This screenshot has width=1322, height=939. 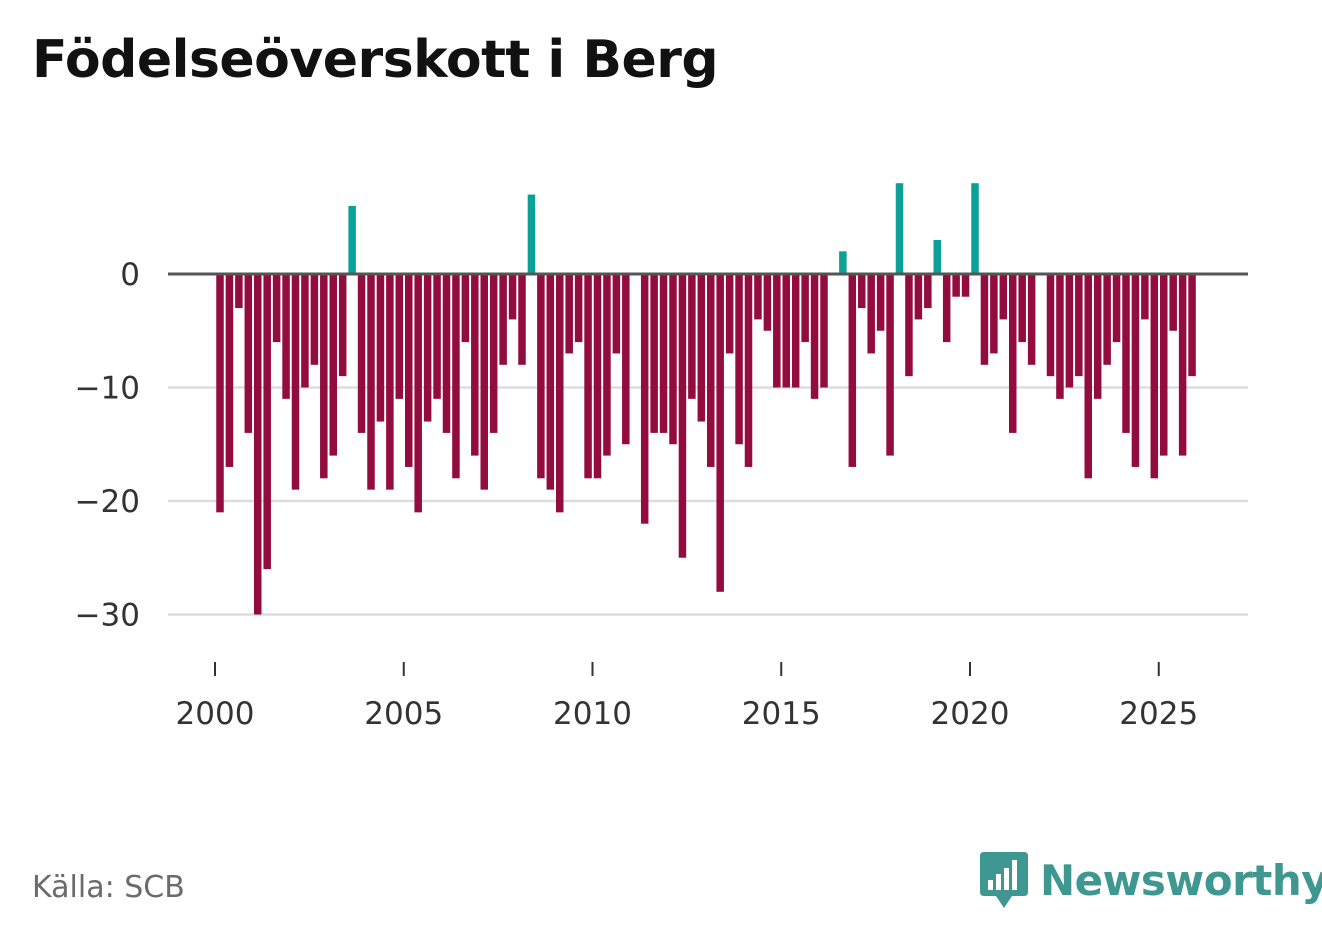 What do you see at coordinates (107, 389) in the screenshot?
I see `y-tick-label: −10` at bounding box center [107, 389].